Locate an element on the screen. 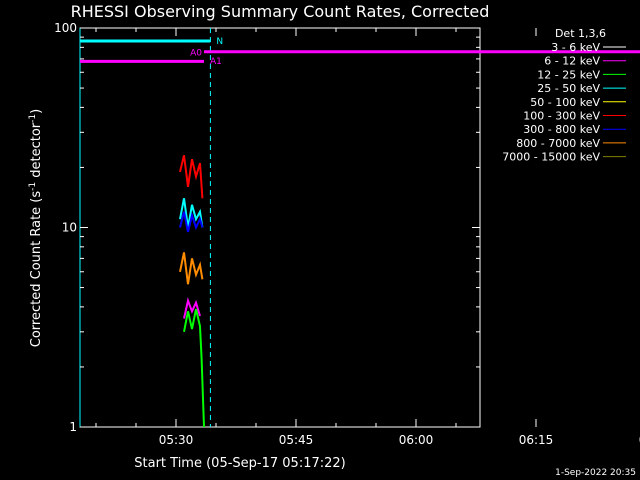 This screenshot has height=480, width=640. legend-label-2: 12 - 25 keV is located at coordinates (568, 74).